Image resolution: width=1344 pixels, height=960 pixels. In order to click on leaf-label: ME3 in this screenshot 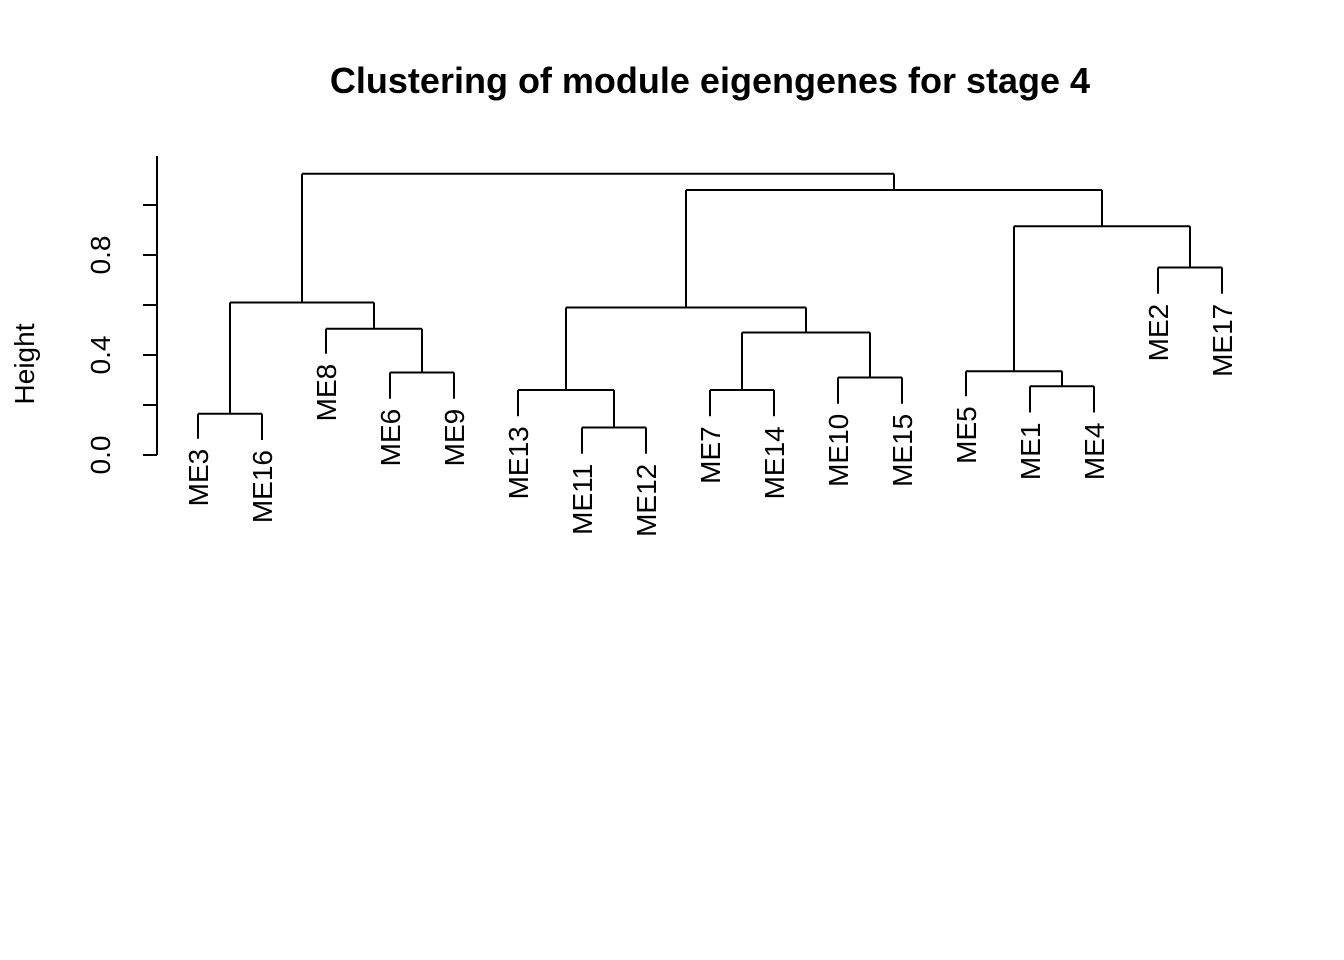, I will do `click(198, 478)`.